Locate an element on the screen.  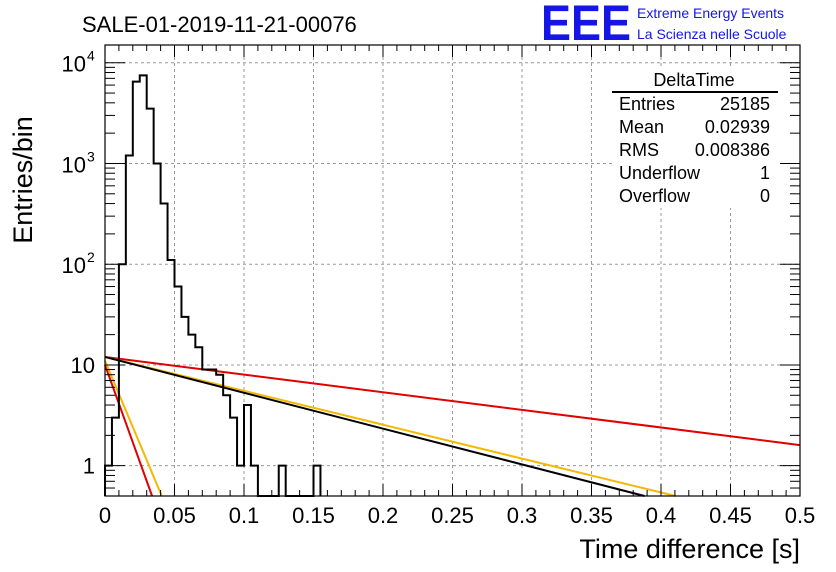
x-tick-label: 0.45 is located at coordinates (730, 515).